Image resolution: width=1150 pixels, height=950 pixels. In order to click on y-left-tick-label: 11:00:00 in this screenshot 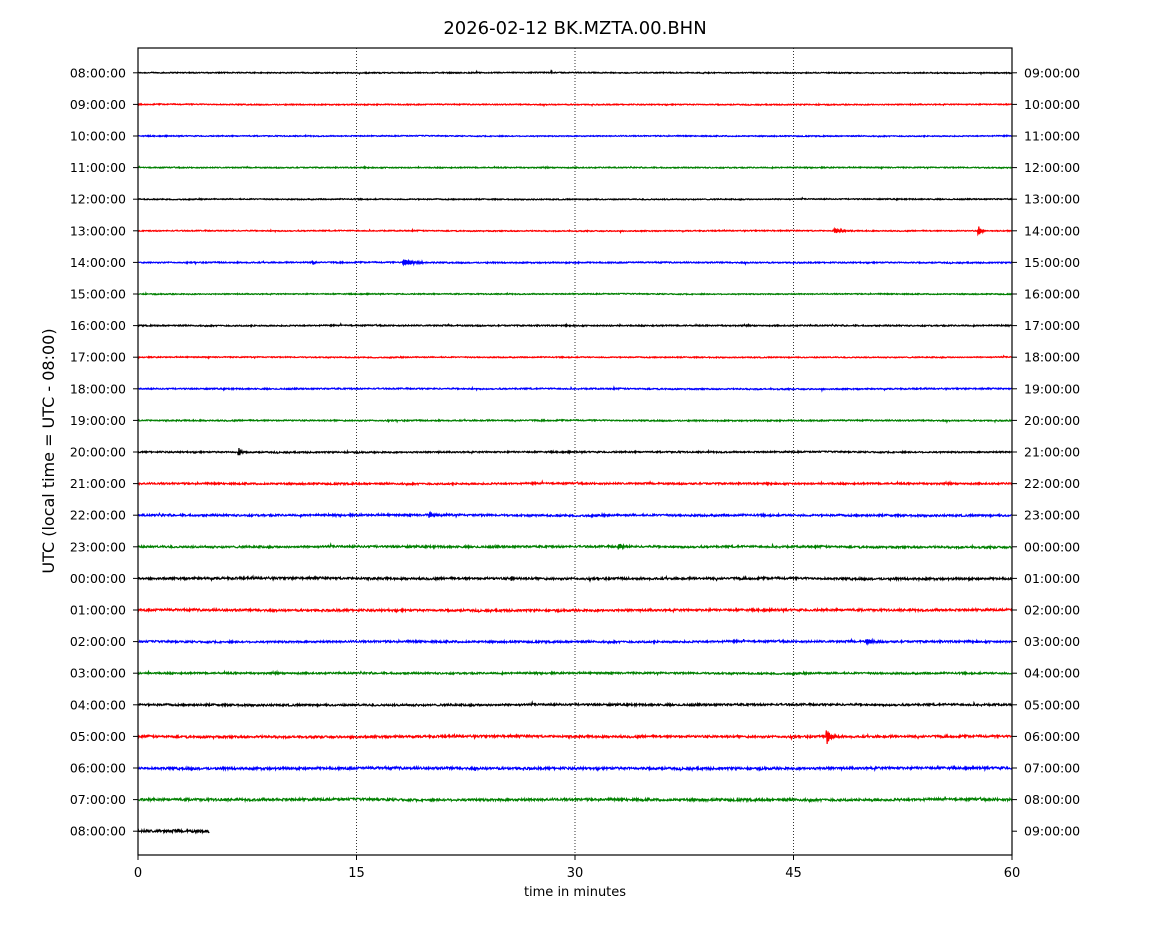, I will do `click(98, 167)`.